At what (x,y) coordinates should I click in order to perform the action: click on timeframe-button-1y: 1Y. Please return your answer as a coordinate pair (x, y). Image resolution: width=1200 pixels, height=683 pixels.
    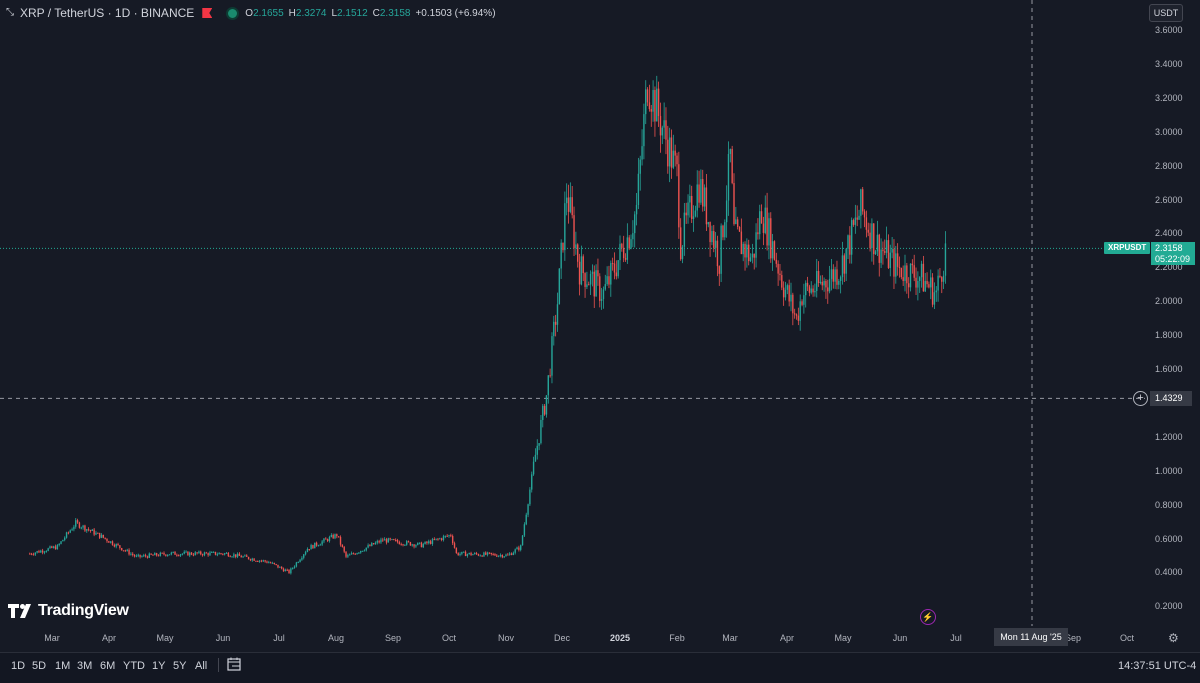
    Looking at the image, I should click on (159, 666).